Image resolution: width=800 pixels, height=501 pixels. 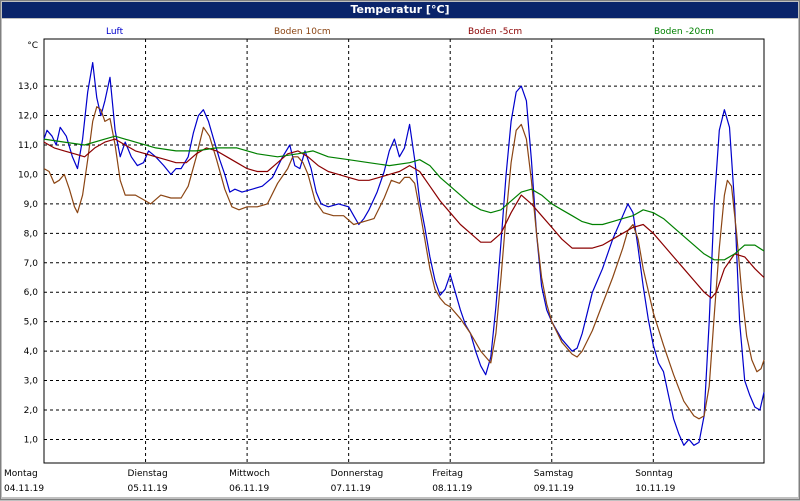 What do you see at coordinates (495, 32) in the screenshot?
I see `legend-entry: Boden -5cm` at bounding box center [495, 32].